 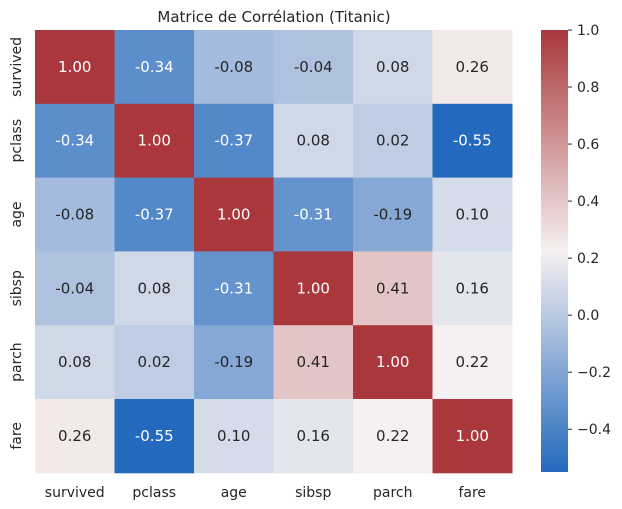 What do you see at coordinates (588, 202) in the screenshot?
I see `colorbar-tick-label: 0.4` at bounding box center [588, 202].